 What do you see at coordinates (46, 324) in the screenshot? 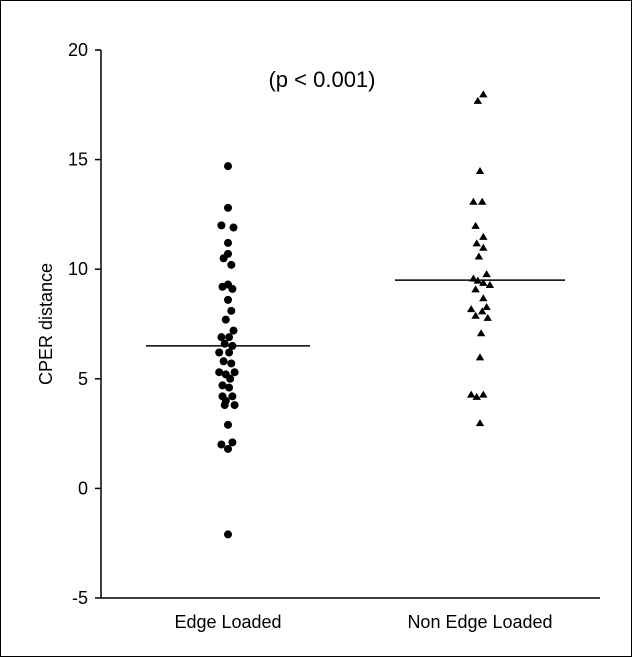
I see `y-axis-label: CPER distance` at bounding box center [46, 324].